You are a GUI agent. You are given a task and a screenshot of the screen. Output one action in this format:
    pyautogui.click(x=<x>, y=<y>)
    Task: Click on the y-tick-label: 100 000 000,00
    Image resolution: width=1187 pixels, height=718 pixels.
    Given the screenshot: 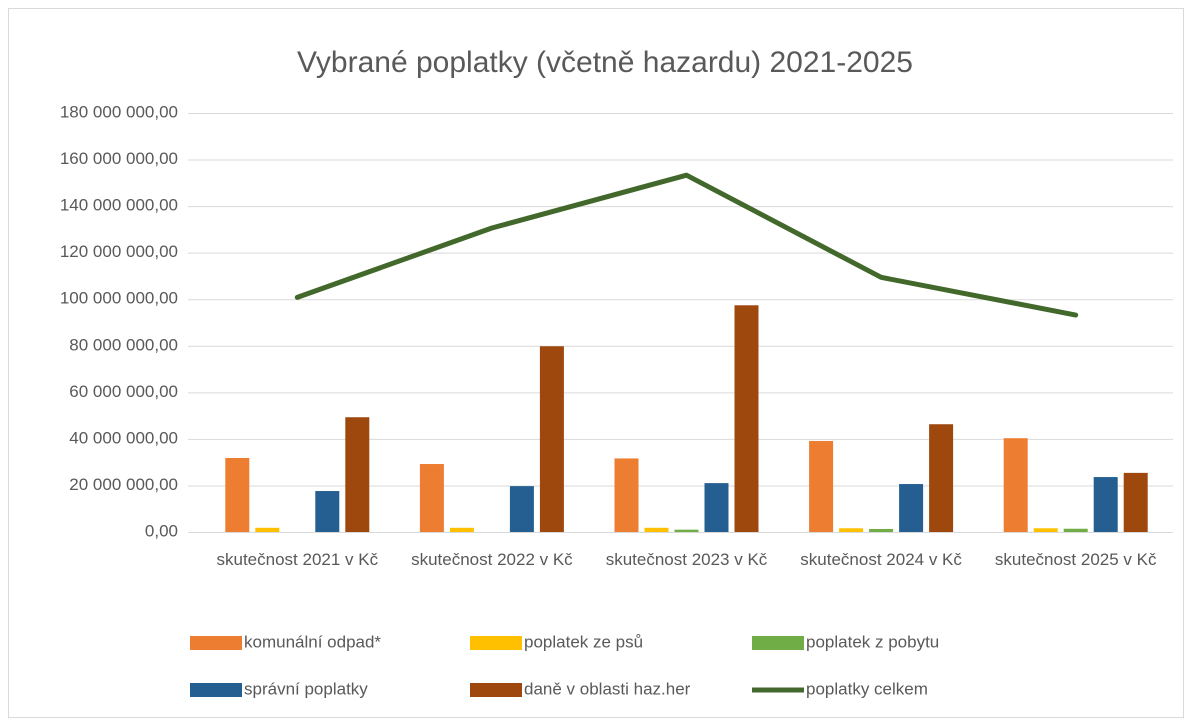 What is the action you would take?
    pyautogui.click(x=119, y=298)
    